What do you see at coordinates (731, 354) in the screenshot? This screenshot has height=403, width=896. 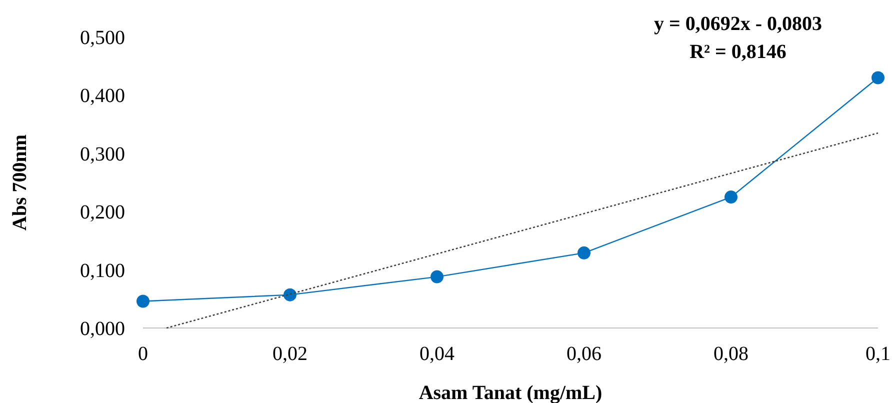 I see `x-tick-label: 0,08` at bounding box center [731, 354].